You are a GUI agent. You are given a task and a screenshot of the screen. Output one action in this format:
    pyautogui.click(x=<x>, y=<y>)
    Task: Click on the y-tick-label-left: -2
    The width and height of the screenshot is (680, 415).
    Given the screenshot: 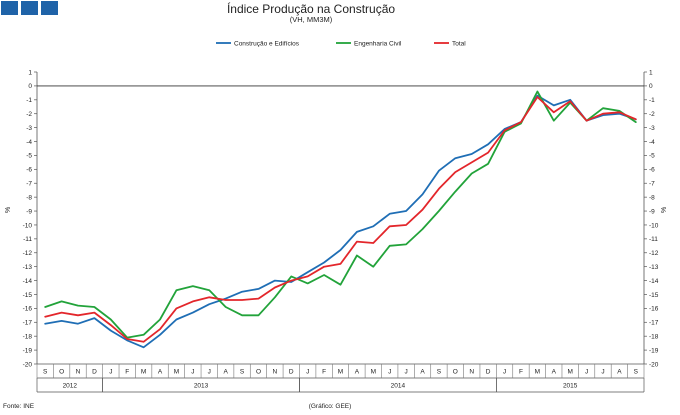 What is the action you would take?
    pyautogui.click(x=29, y=114)
    